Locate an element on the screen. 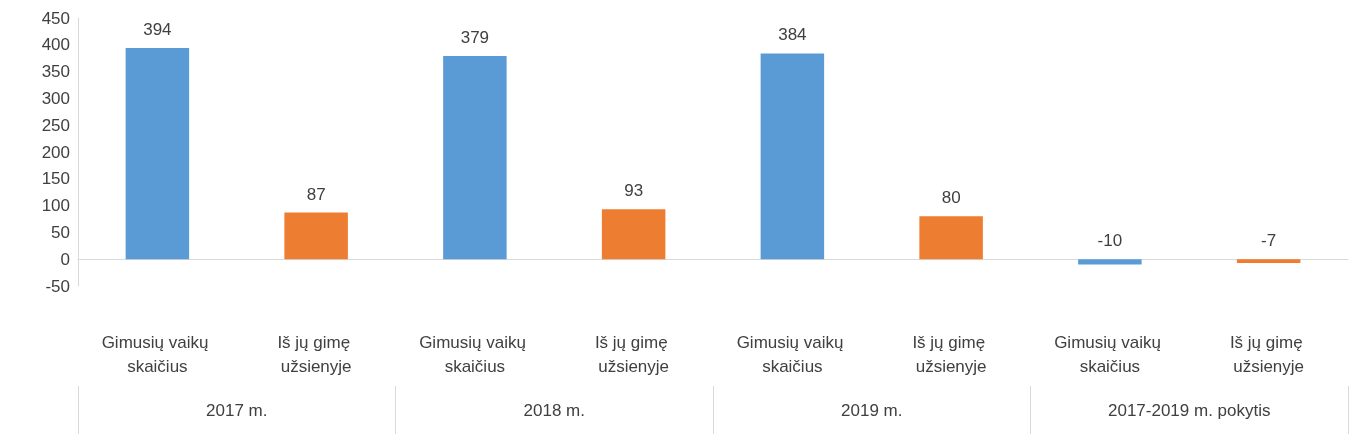 This screenshot has height=444, width=1360. y-tick-label: 50 is located at coordinates (60, 232).